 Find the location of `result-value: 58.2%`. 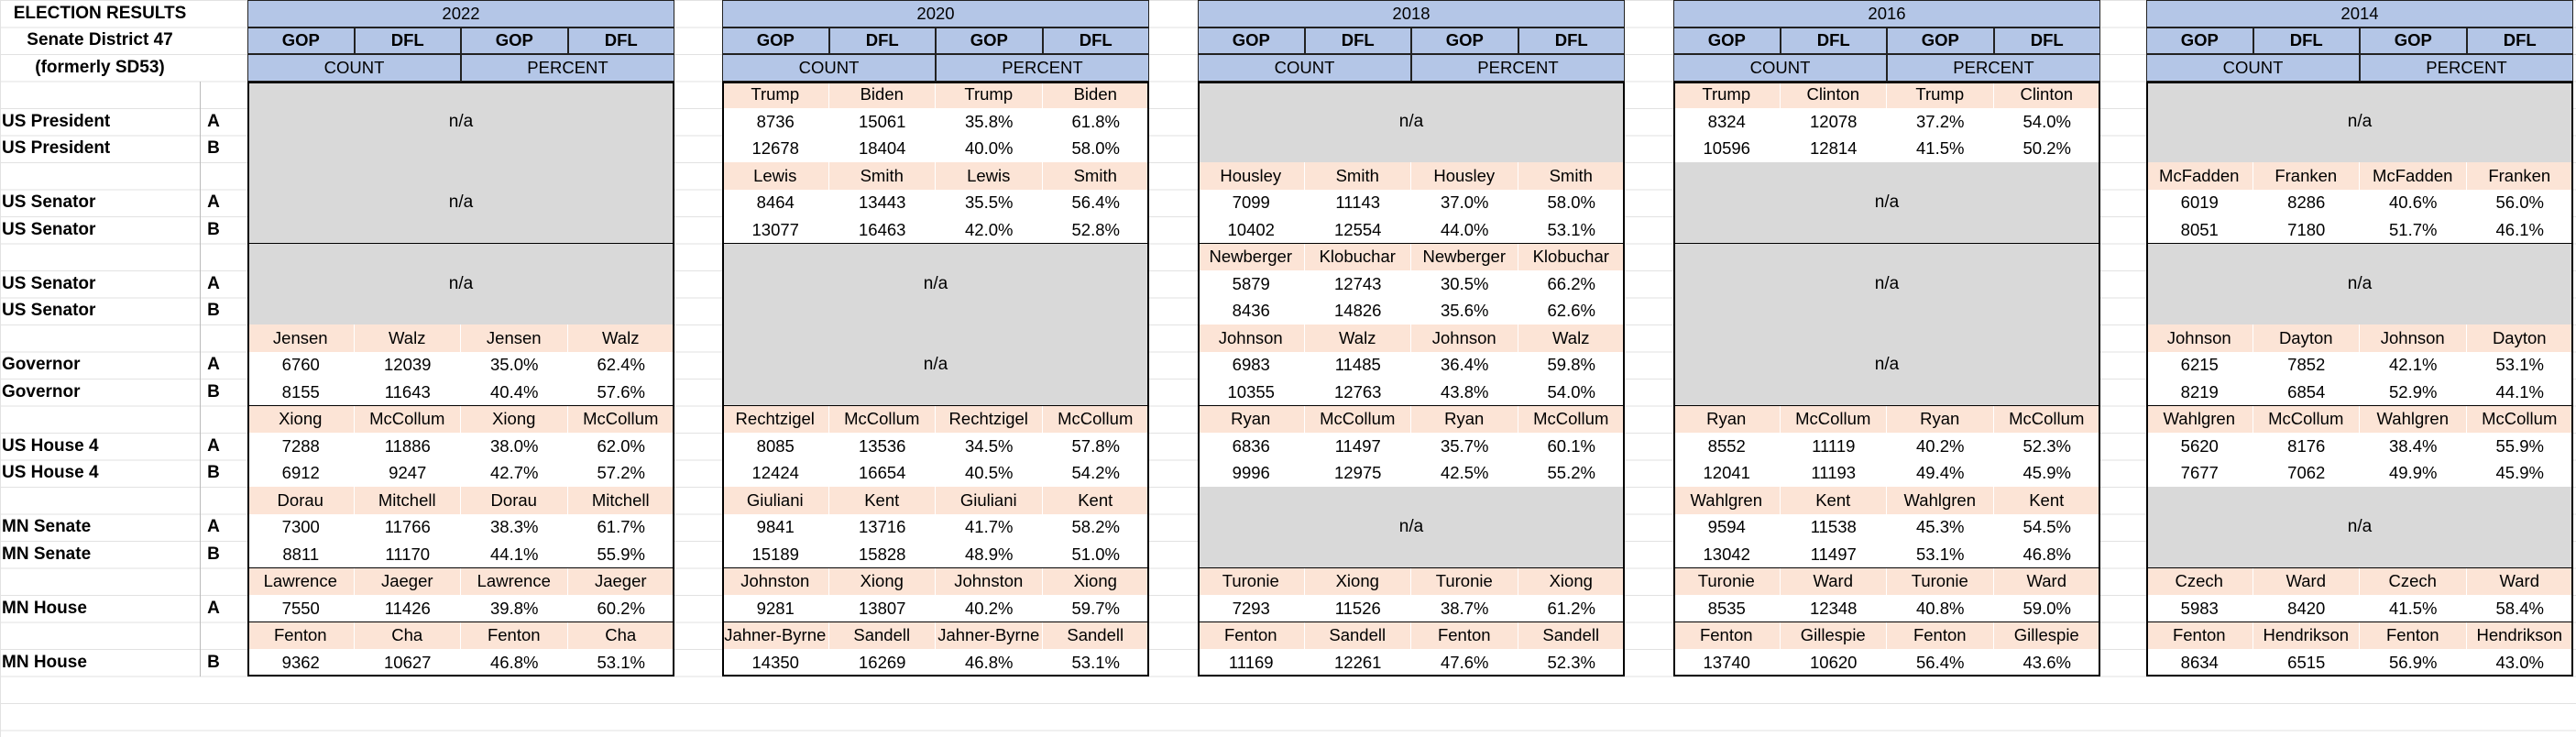

result-value: 58.2% is located at coordinates (1095, 527).